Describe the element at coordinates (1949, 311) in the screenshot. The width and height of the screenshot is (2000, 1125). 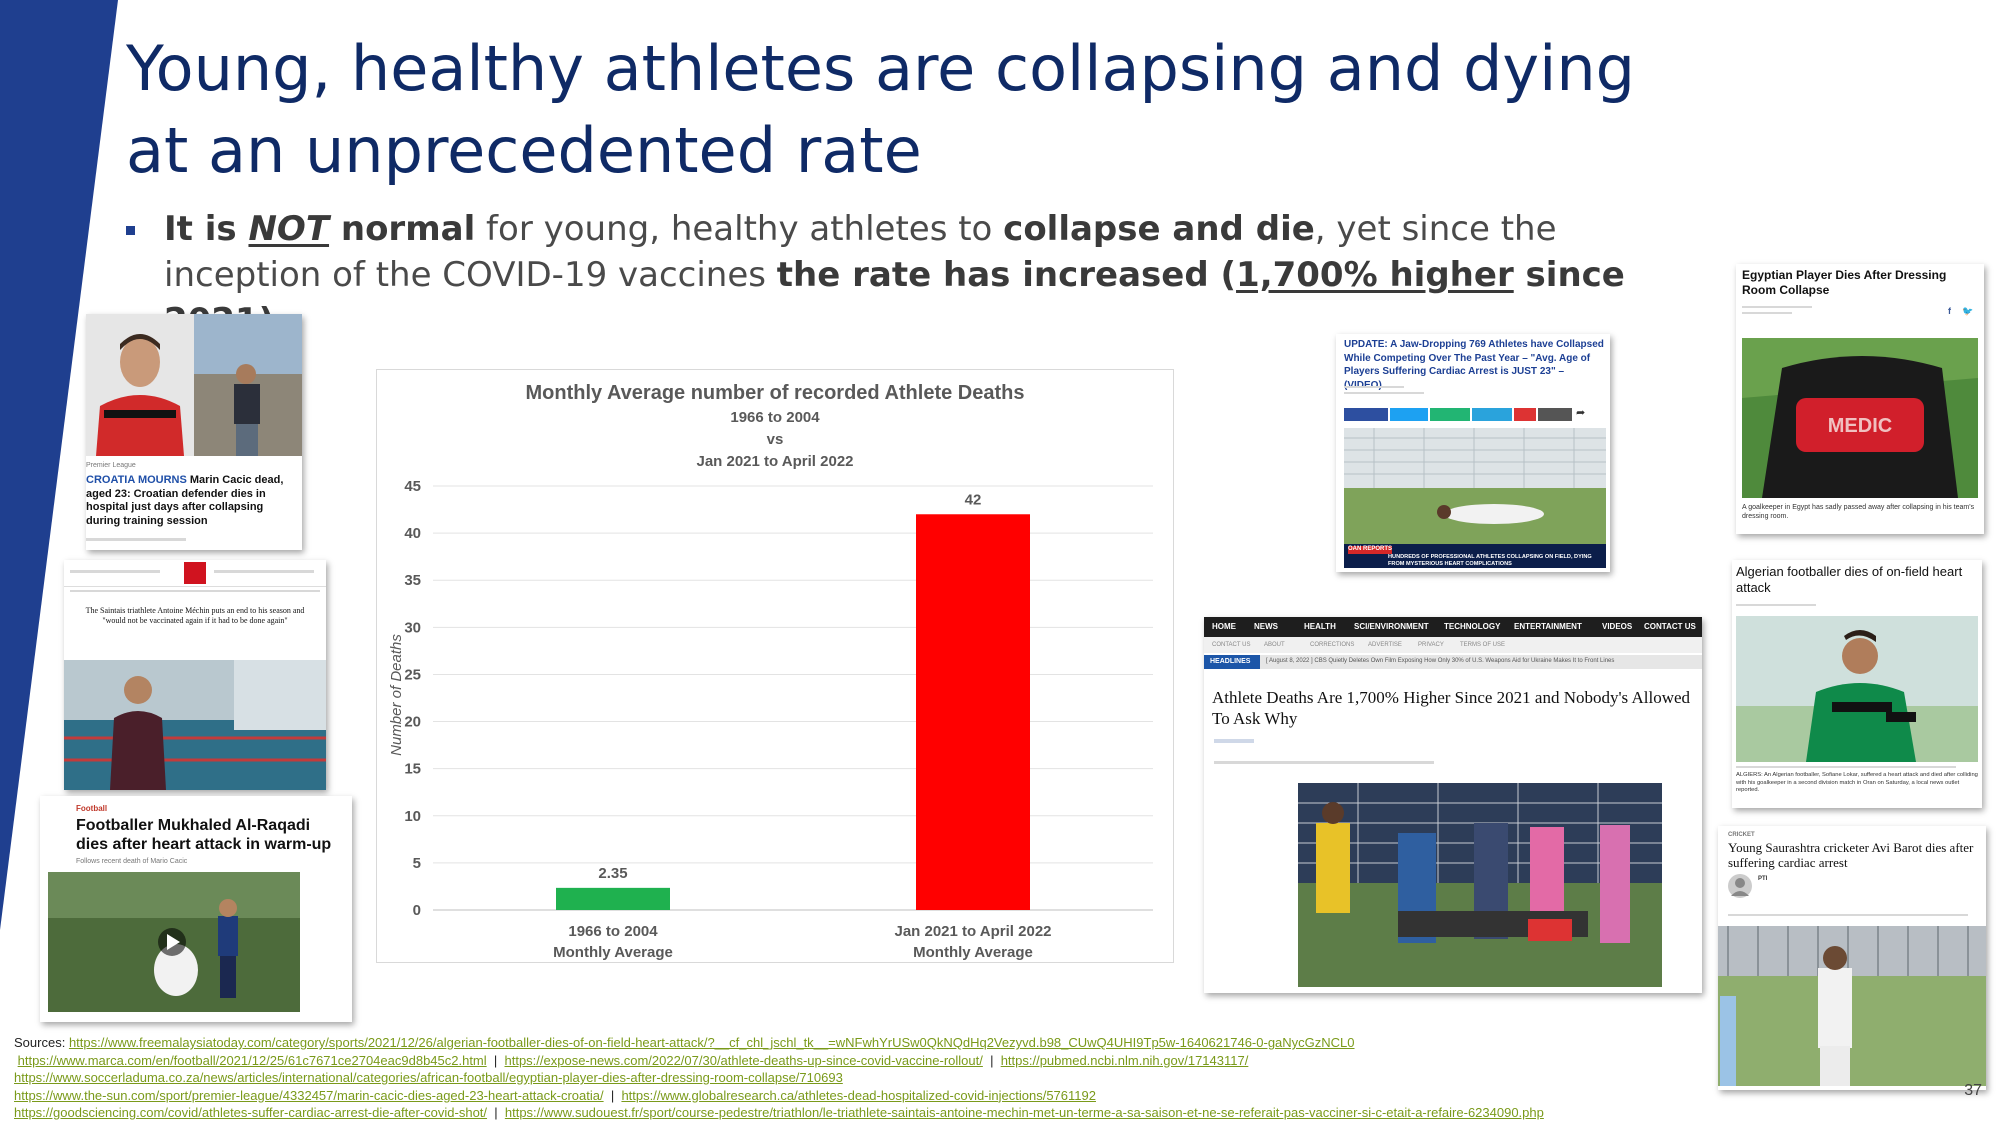
I see `facebook-icon: f` at that location.